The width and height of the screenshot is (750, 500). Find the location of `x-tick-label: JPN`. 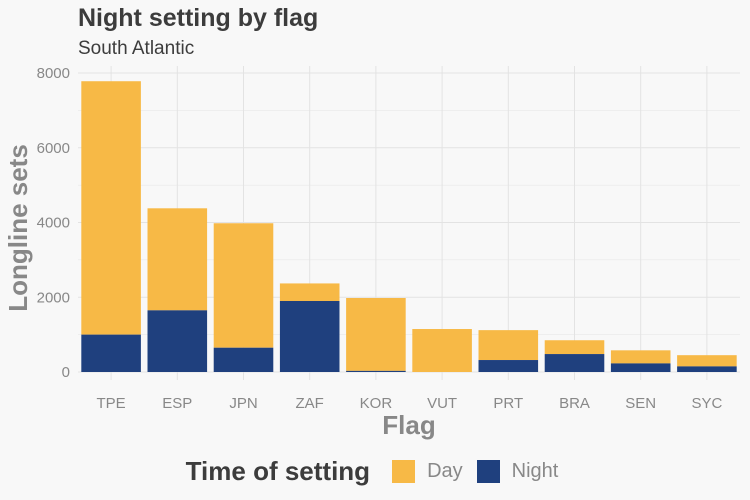

x-tick-label: JPN is located at coordinates (243, 403).